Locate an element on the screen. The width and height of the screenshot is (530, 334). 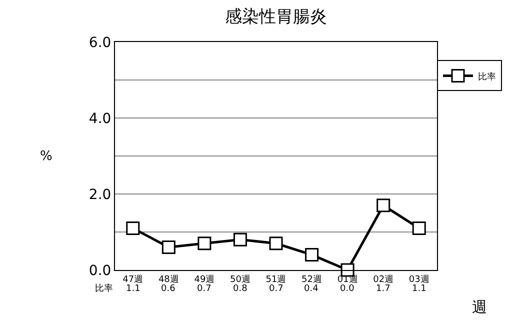
y-tick-label: 4.0 is located at coordinates (100, 118).